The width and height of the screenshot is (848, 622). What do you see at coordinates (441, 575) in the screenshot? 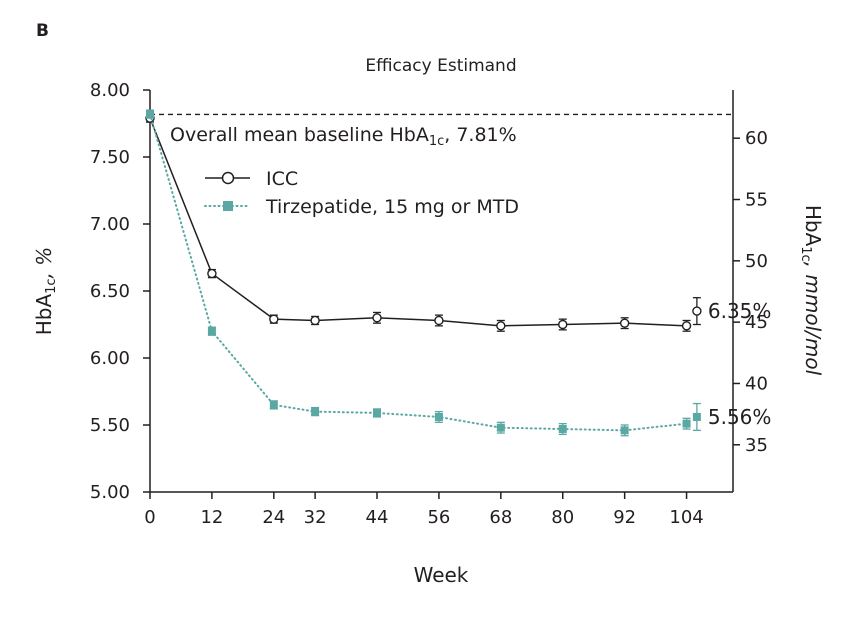
I see `x-axis-label: Week` at bounding box center [441, 575].